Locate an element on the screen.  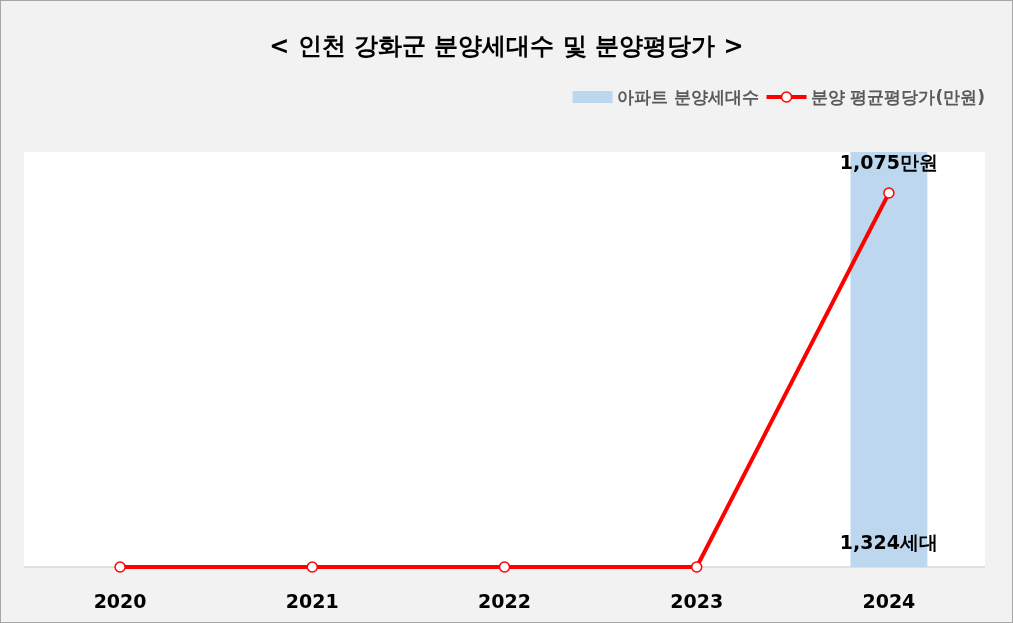
x-tick-label: 2021 is located at coordinates (312, 601).